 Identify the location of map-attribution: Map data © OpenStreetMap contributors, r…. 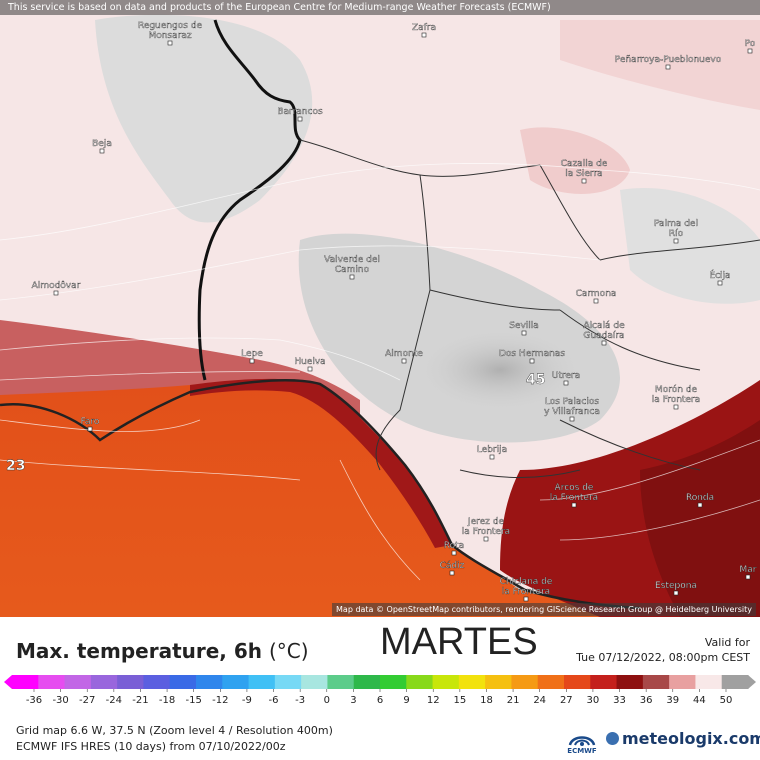
(544, 609).